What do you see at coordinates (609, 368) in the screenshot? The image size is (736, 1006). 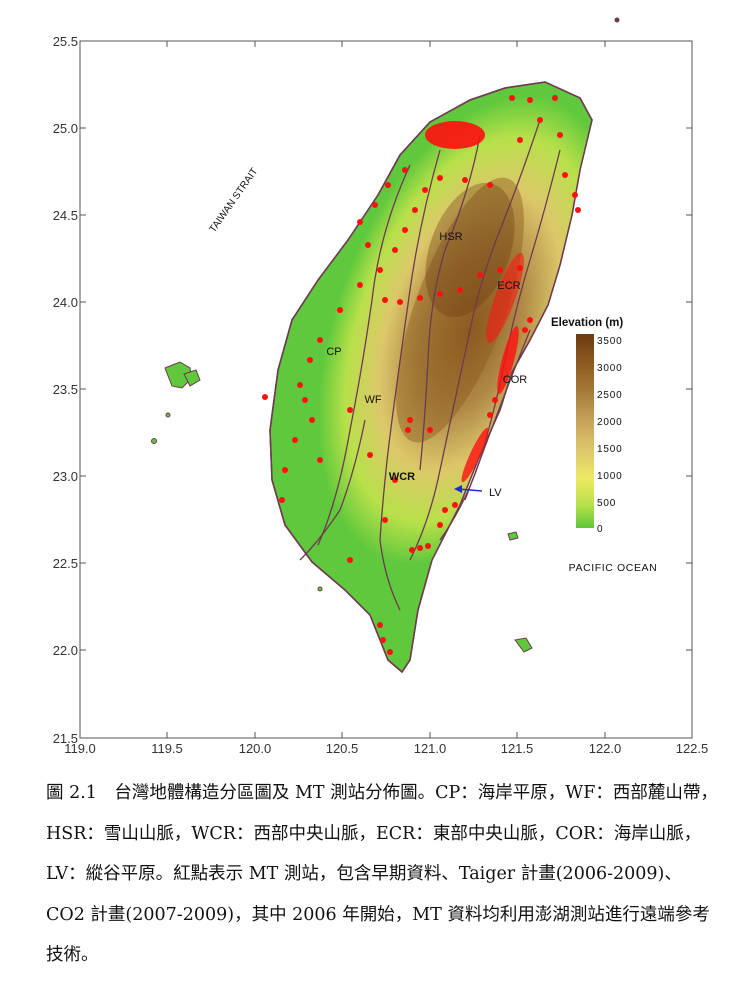 I see `legend-tick-label: 3000` at bounding box center [609, 368].